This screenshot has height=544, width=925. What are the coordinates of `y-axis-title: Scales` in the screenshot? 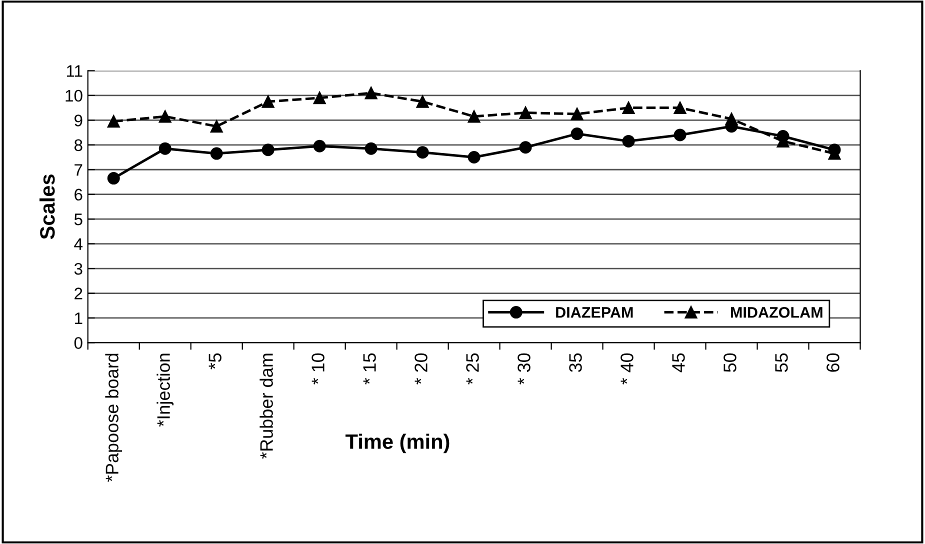 It's located at (47, 207).